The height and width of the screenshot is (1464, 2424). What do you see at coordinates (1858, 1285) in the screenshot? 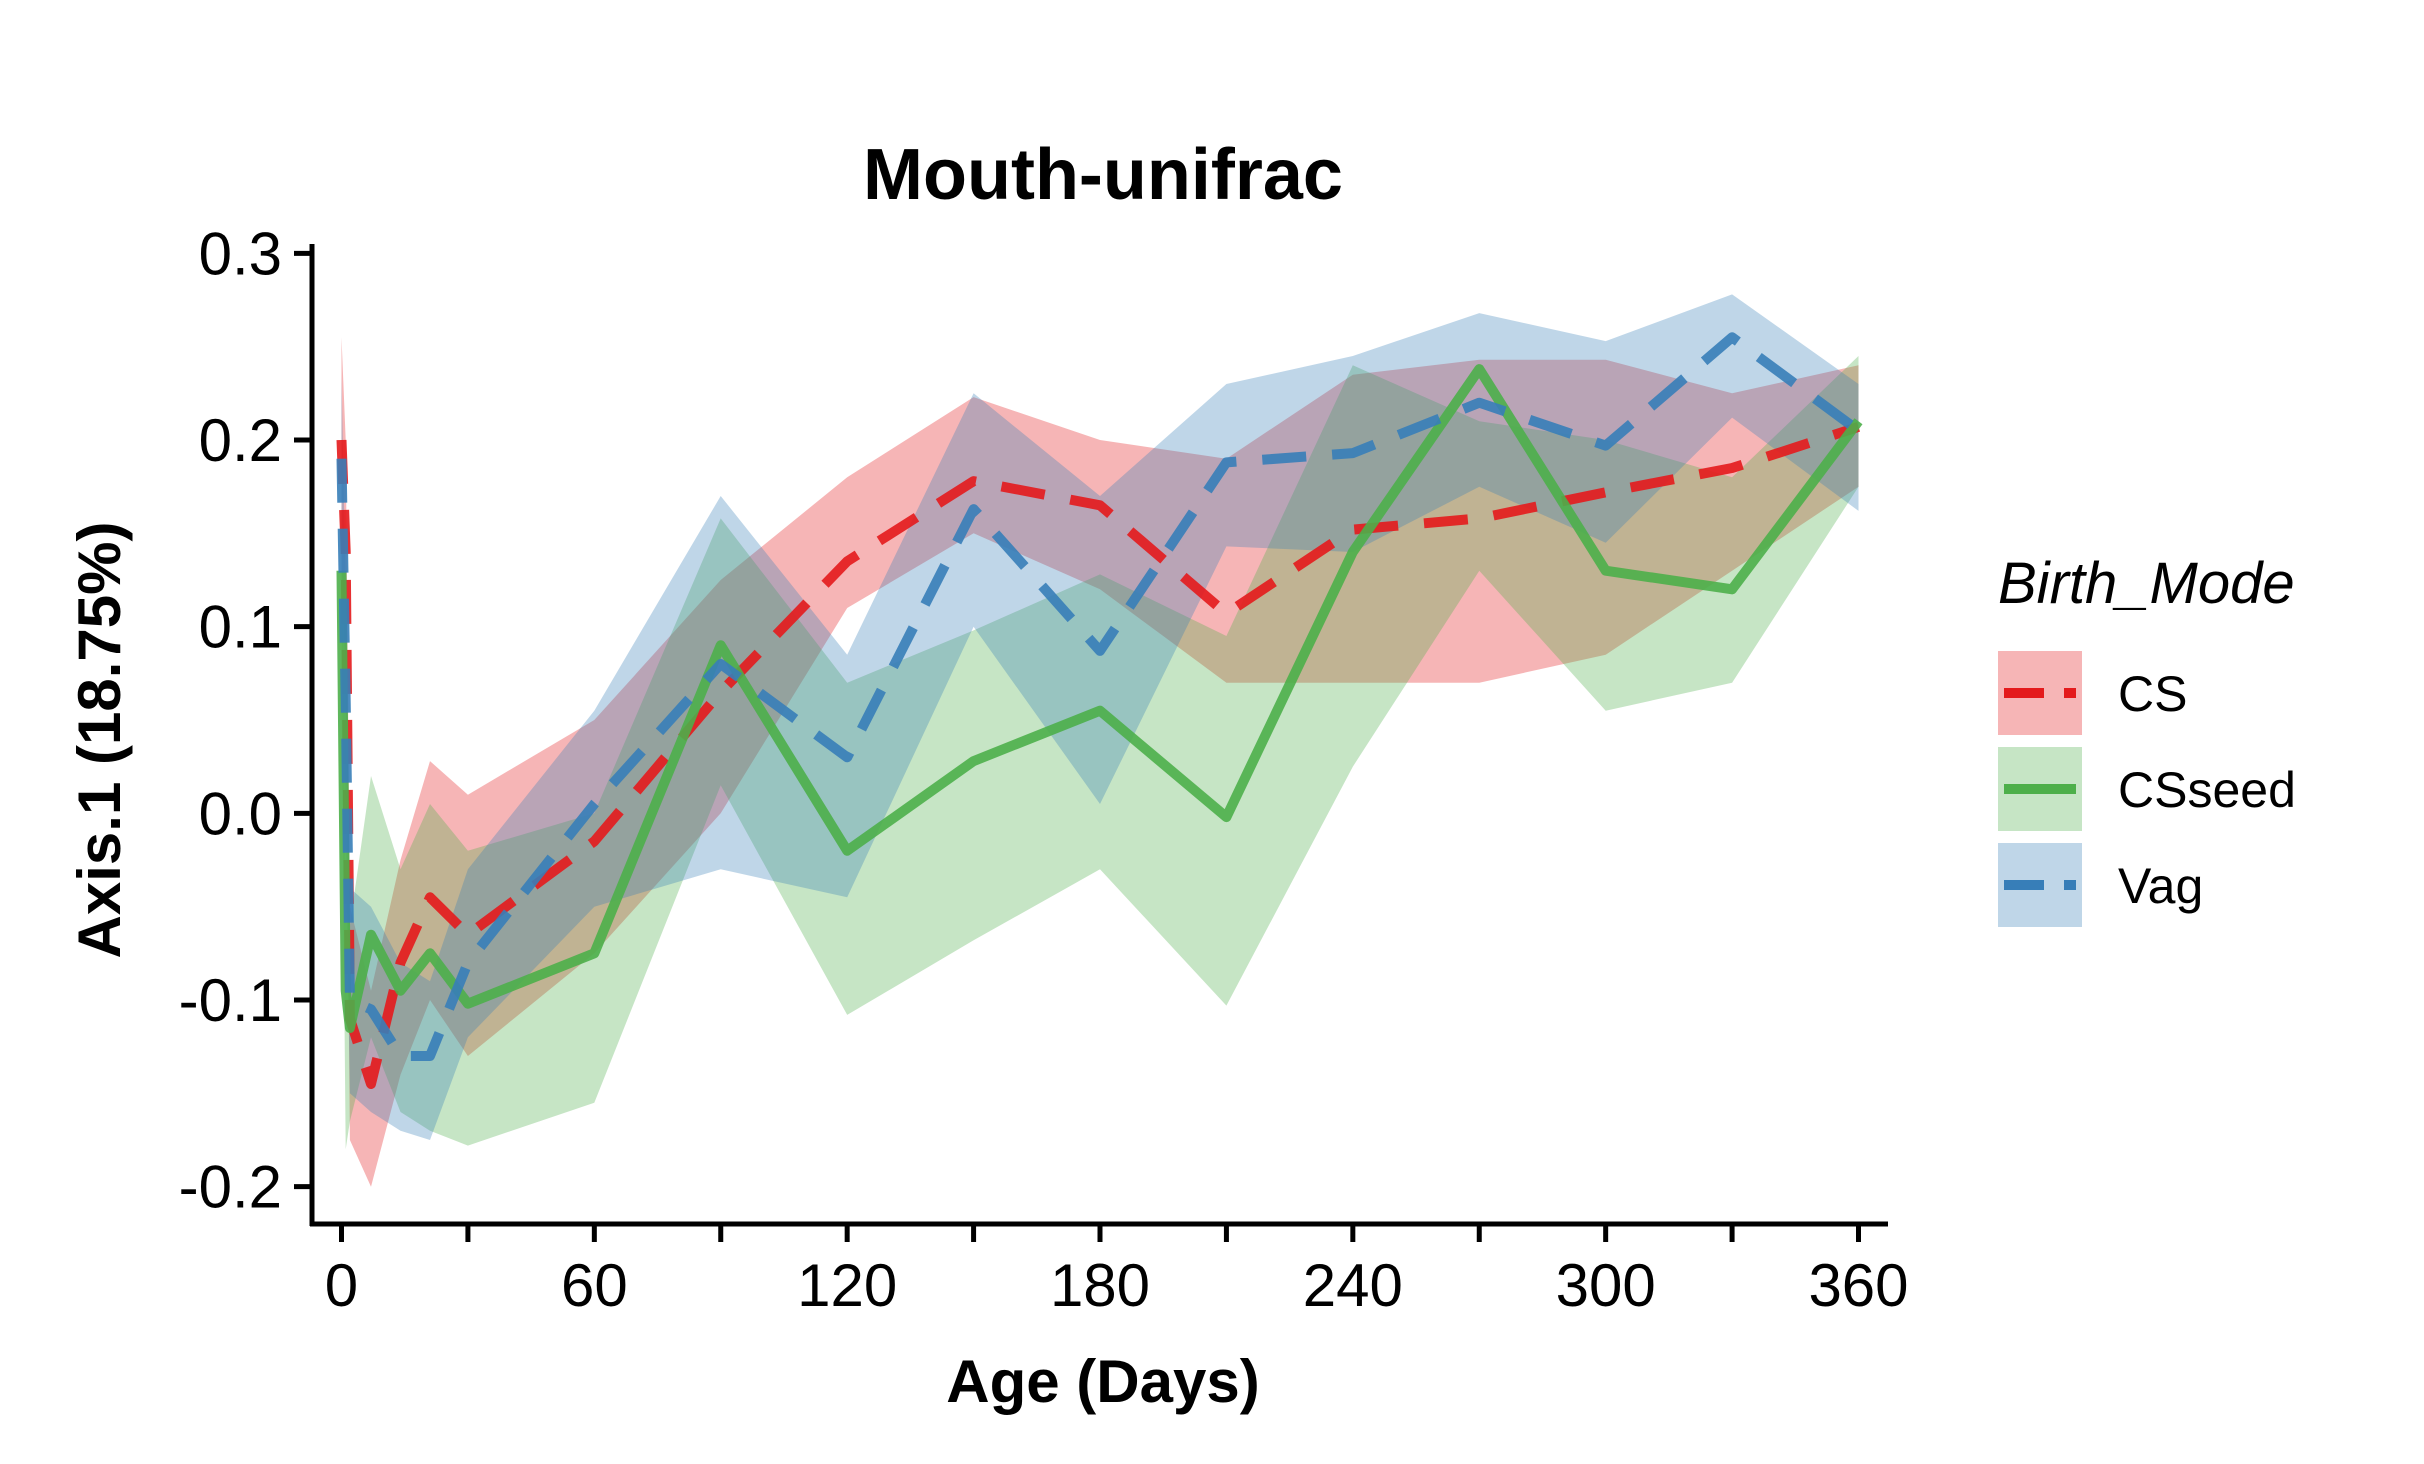
I see `x-tick-label: 360` at bounding box center [1858, 1285].